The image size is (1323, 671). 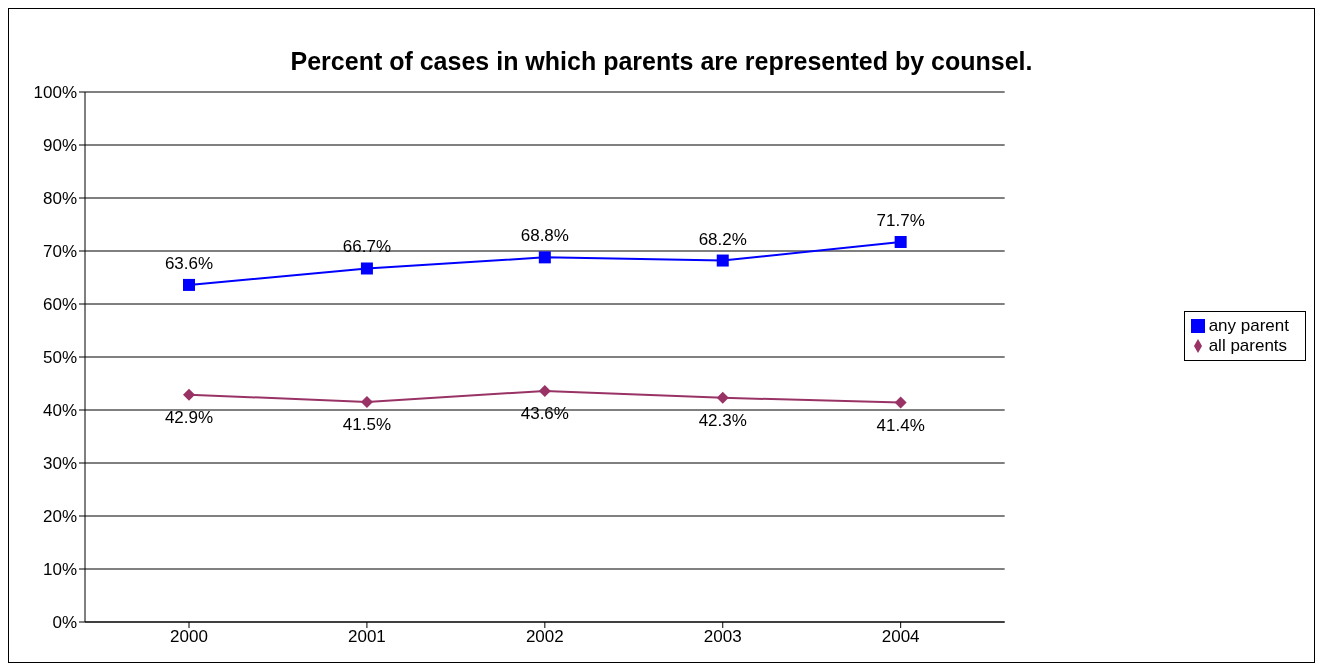 I want to click on y-tick-label: 50%, so click(x=59, y=358).